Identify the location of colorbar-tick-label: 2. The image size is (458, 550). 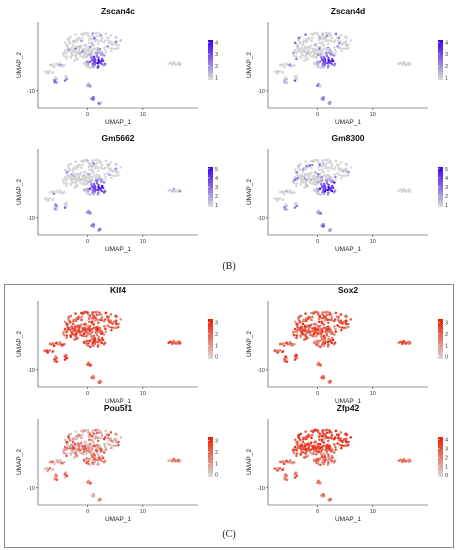
(446, 67).